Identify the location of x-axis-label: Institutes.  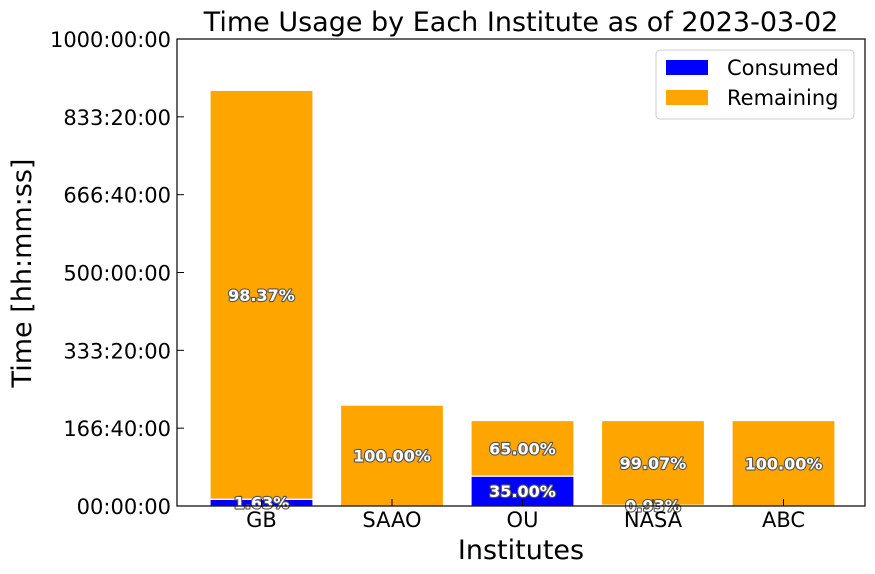
(521, 550).